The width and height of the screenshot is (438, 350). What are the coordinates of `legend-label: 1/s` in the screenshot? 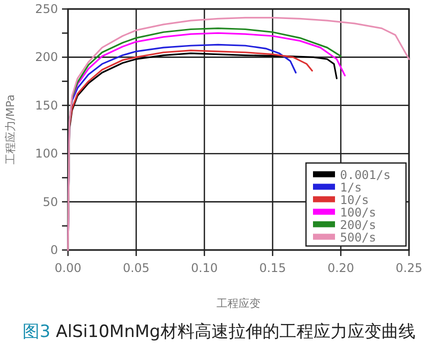 It's located at (351, 187).